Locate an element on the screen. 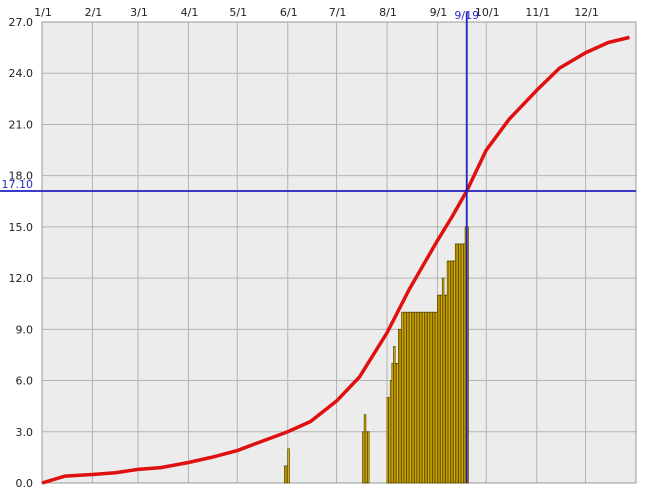 The width and height of the screenshot is (655, 495). crosshair-y-label: 17.10 is located at coordinates (18, 184).